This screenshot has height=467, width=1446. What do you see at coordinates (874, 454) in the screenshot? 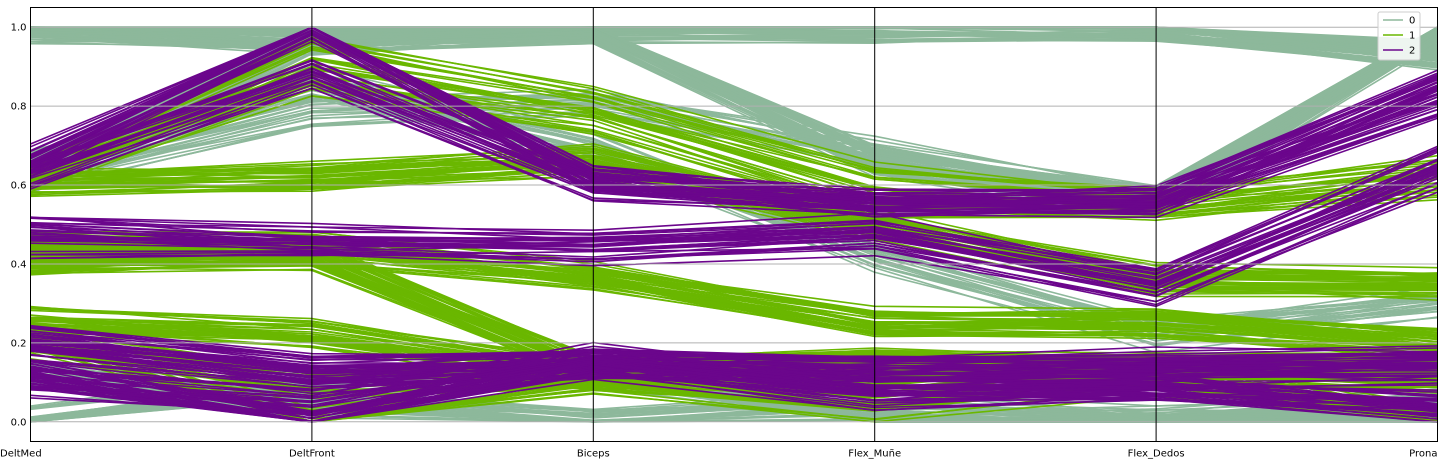
I see `x-tick-label: Flex_Muñe` at bounding box center [874, 454].